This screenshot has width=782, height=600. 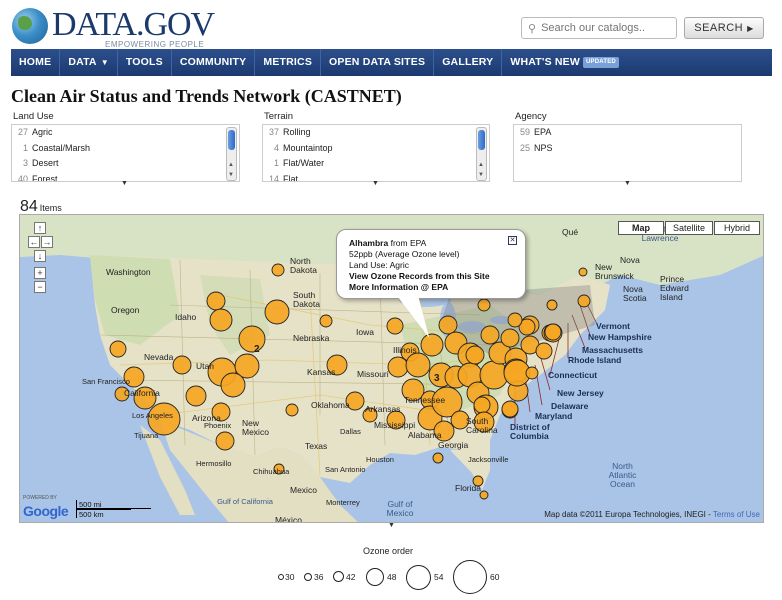 What do you see at coordinates (601, 62) in the screenshot?
I see `updated-badge: UPDATED` at bounding box center [601, 62].